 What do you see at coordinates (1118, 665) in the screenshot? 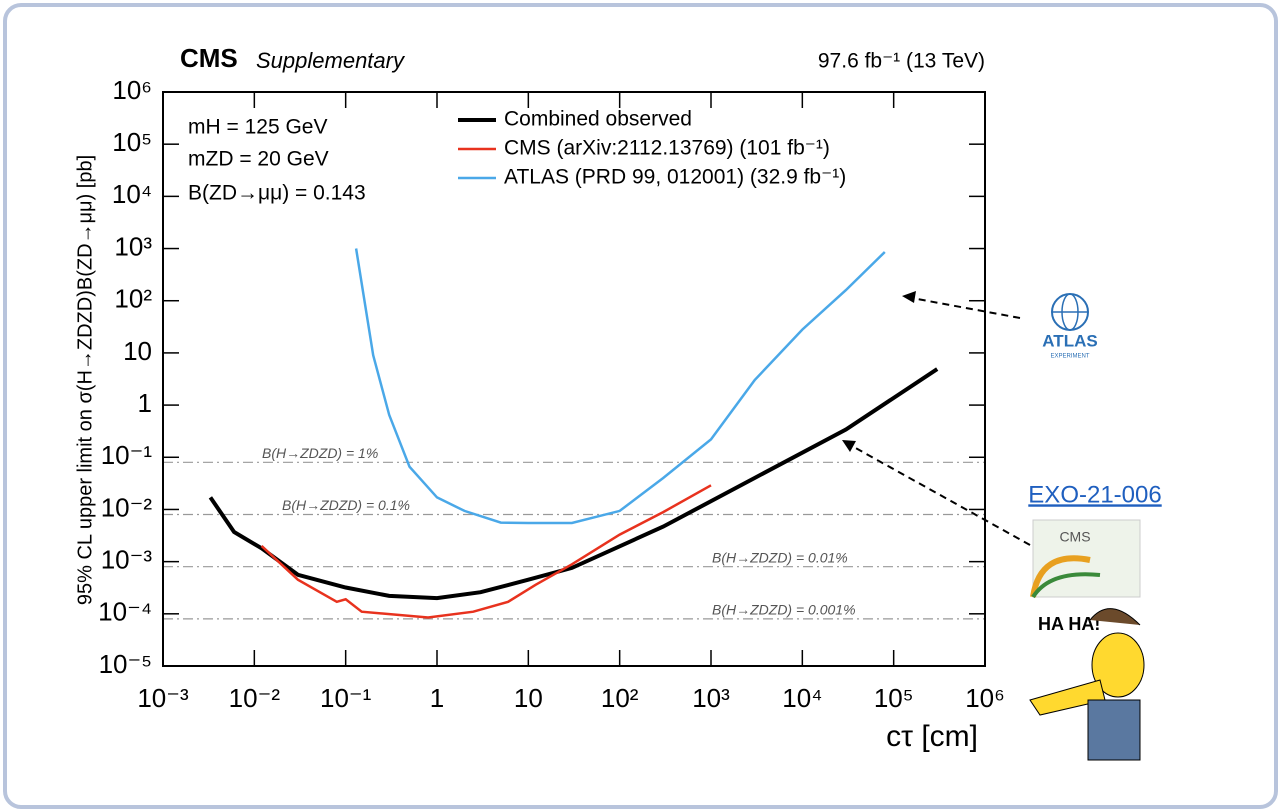
I see `cartoon-head` at bounding box center [1118, 665].